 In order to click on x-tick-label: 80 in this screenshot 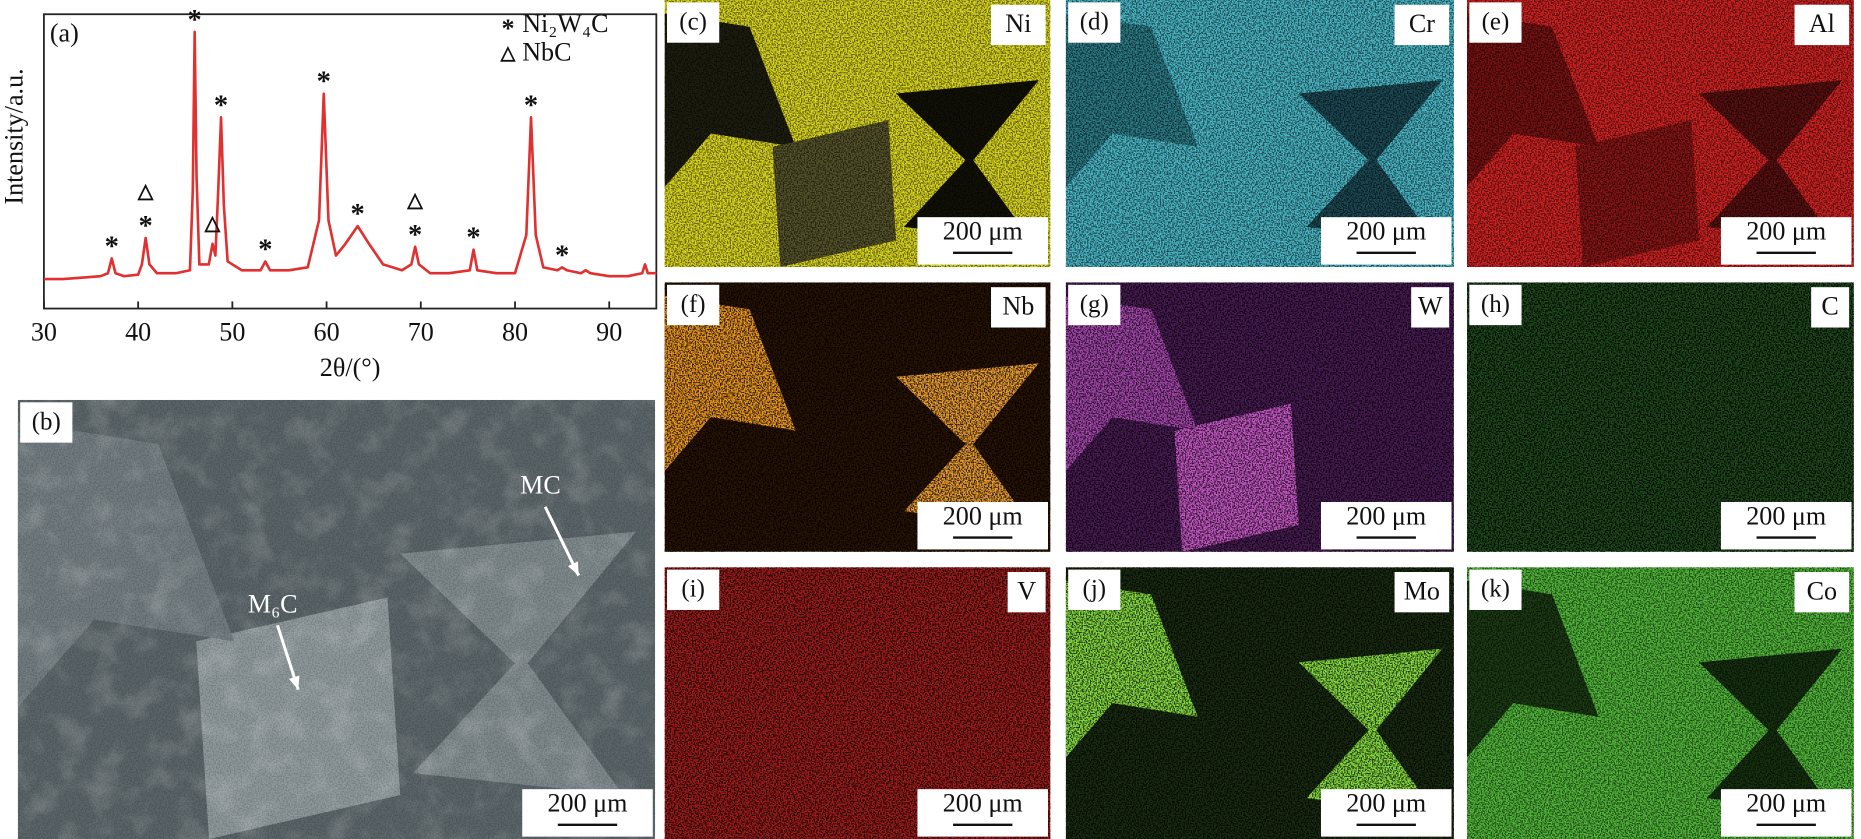, I will do `click(515, 332)`.